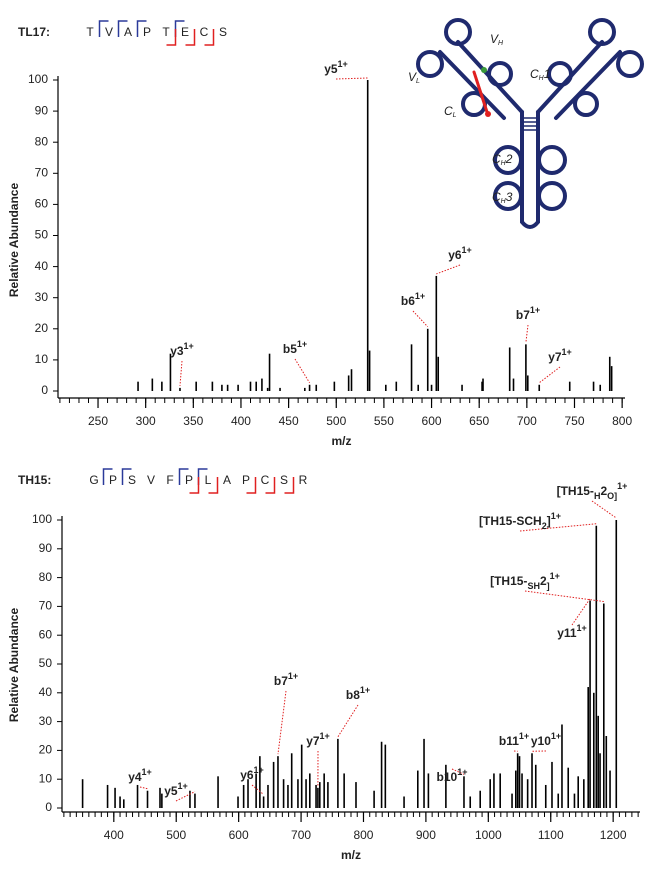 Image resolution: width=652 pixels, height=878 pixels. Describe the element at coordinates (247, 775) in the screenshot. I see `text-part: y6` at that location.